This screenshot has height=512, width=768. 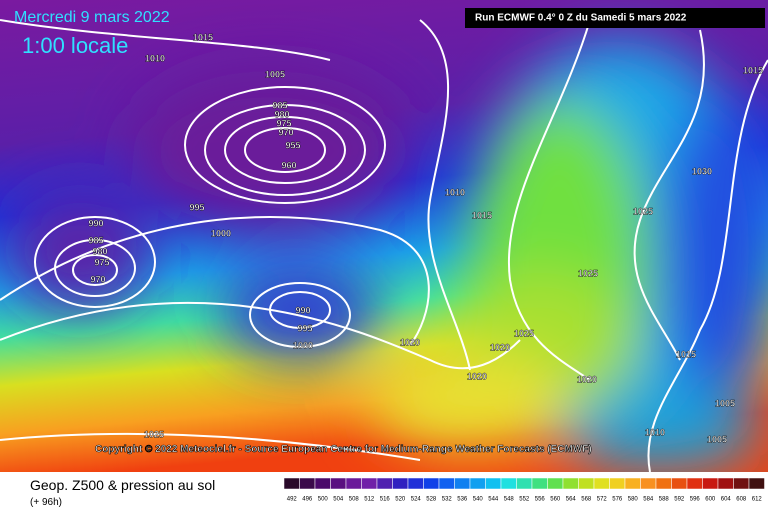 I want to click on colorbar-label: 552, so click(x=524, y=500).